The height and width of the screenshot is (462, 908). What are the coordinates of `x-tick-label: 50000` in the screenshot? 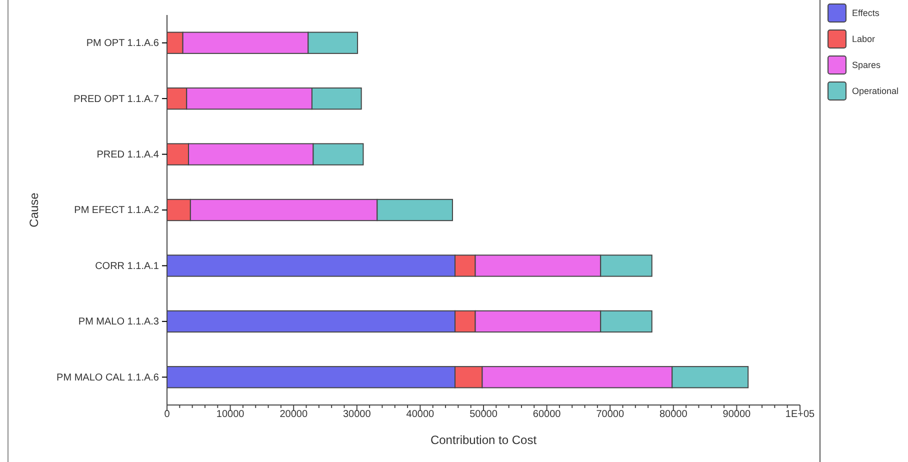 It's located at (484, 414).